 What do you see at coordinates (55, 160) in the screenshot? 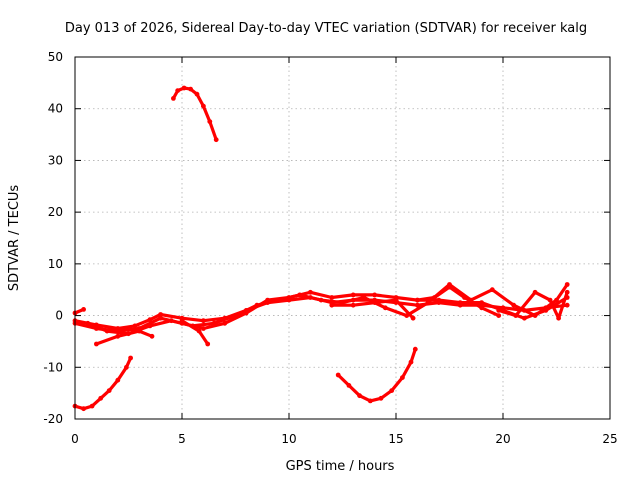
I see `y-tick-label: 30` at bounding box center [55, 160].